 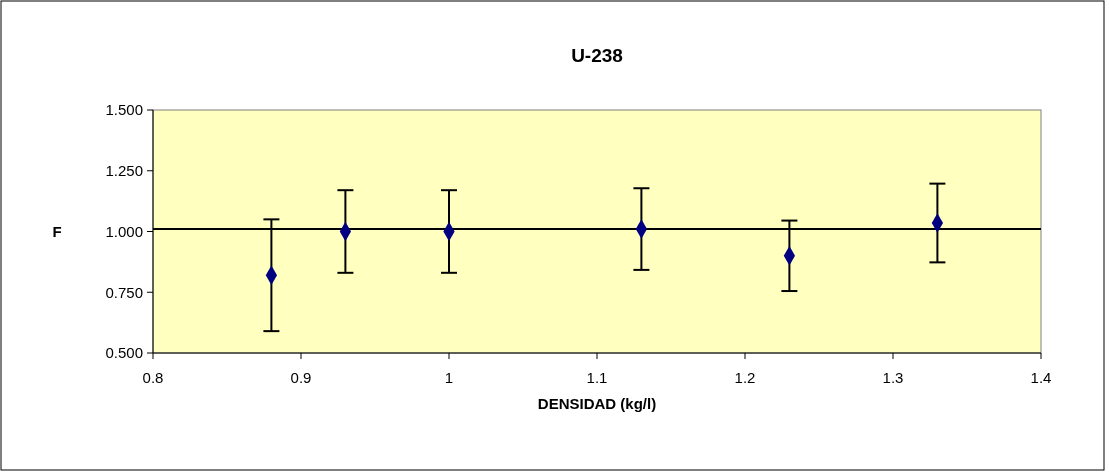 I want to click on x-tick-label: 1, so click(x=449, y=377).